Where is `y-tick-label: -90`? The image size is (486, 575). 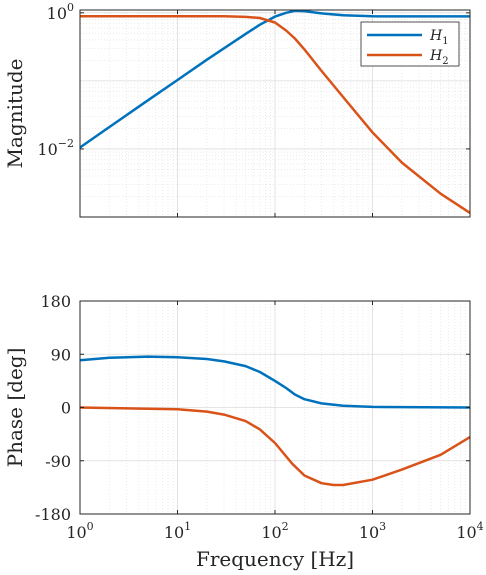
y-tick-label: -90 is located at coordinates (58, 461).